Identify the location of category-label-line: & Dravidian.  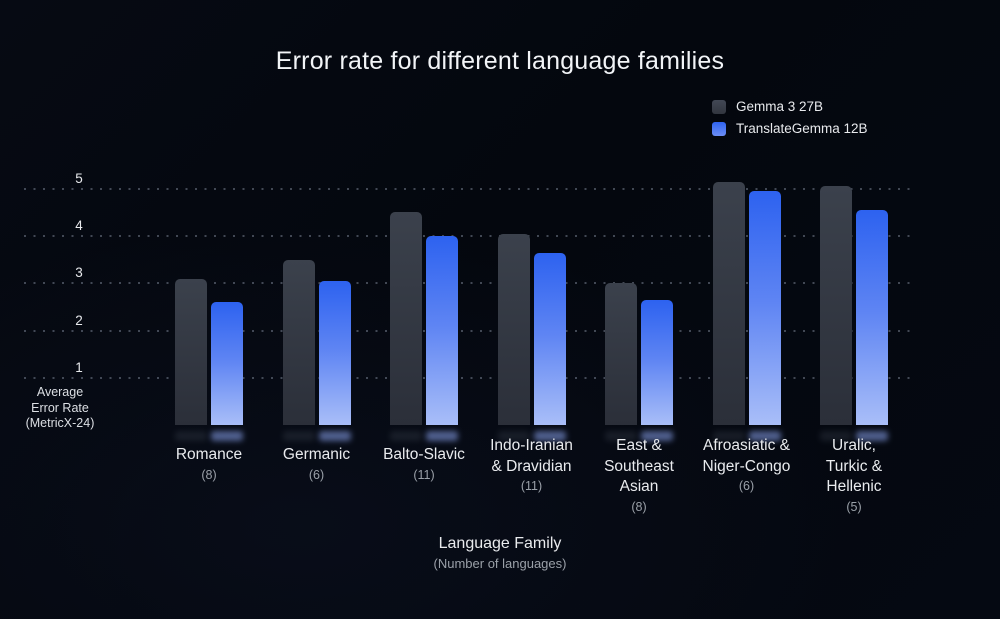
(531, 466).